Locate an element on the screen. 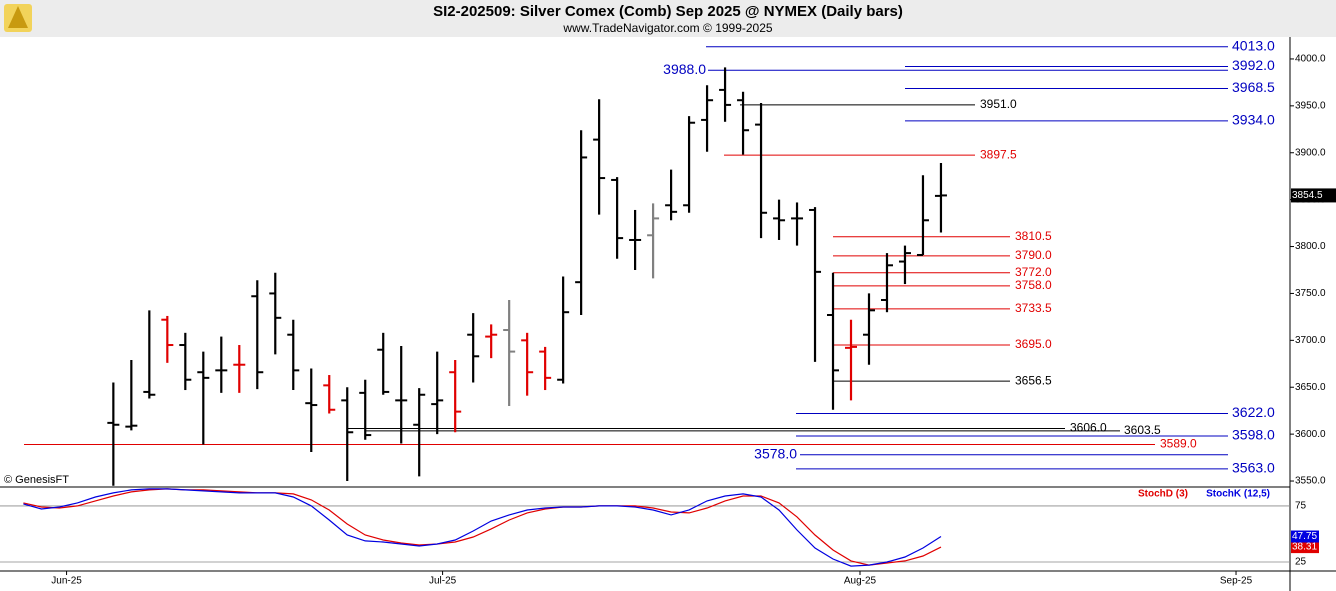  y-tick-label: 3650.0 is located at coordinates (1310, 387).